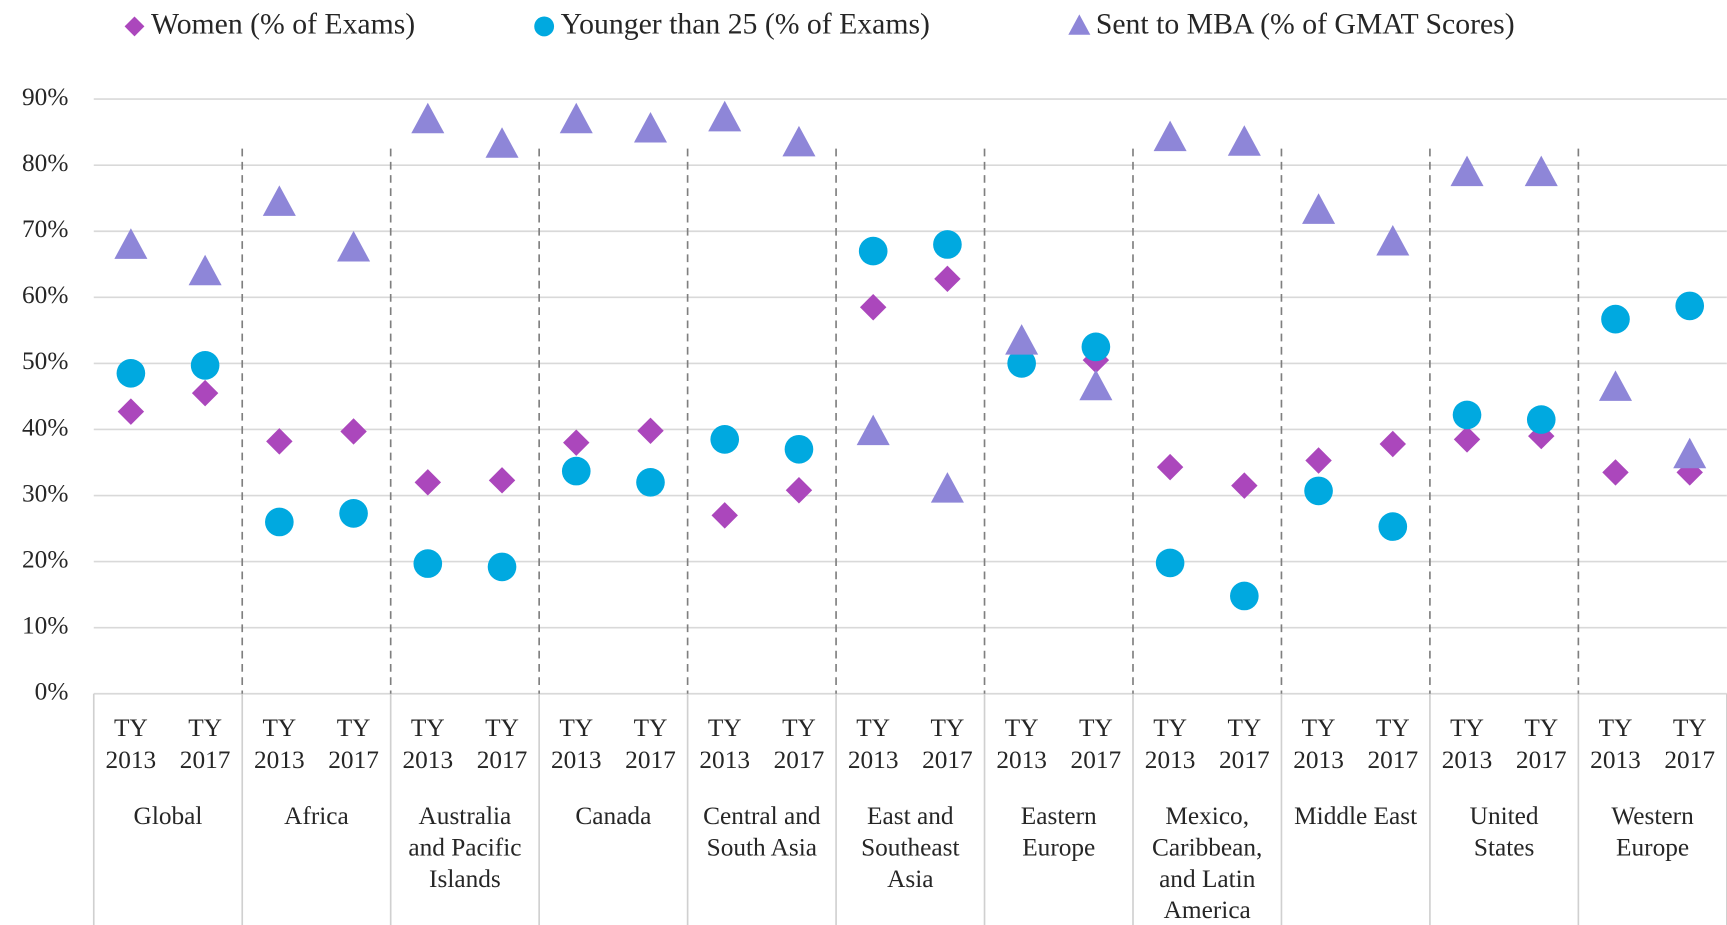  What do you see at coordinates (745, 24) in the screenshot?
I see `legend-label: Younger than 25 (% of Exams)` at bounding box center [745, 24].